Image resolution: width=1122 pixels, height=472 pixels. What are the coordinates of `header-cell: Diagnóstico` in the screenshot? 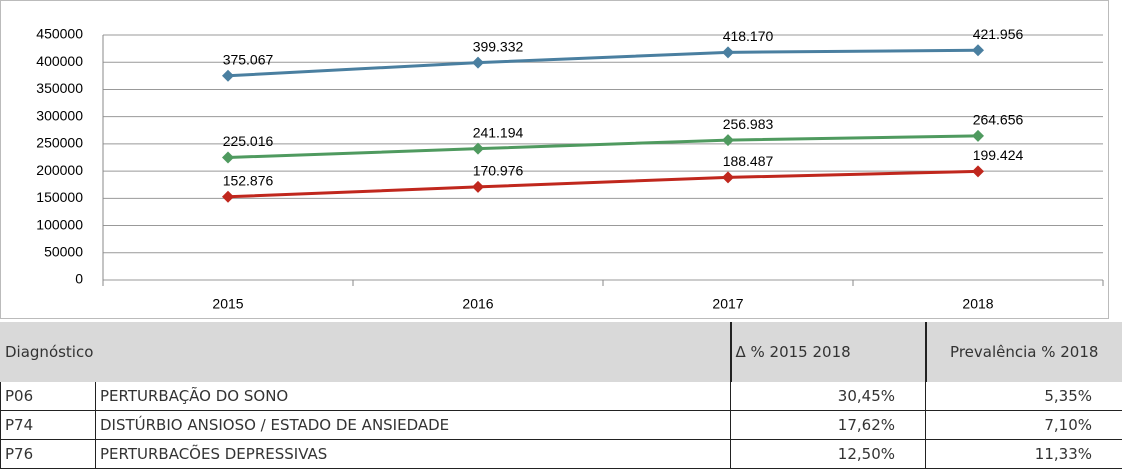 It's located at (365, 352).